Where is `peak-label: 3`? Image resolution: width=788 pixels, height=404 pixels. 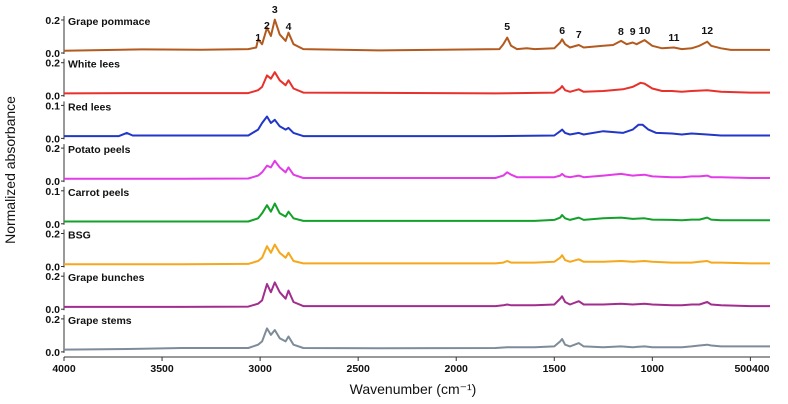 peak-label: 3 is located at coordinates (275, 10).